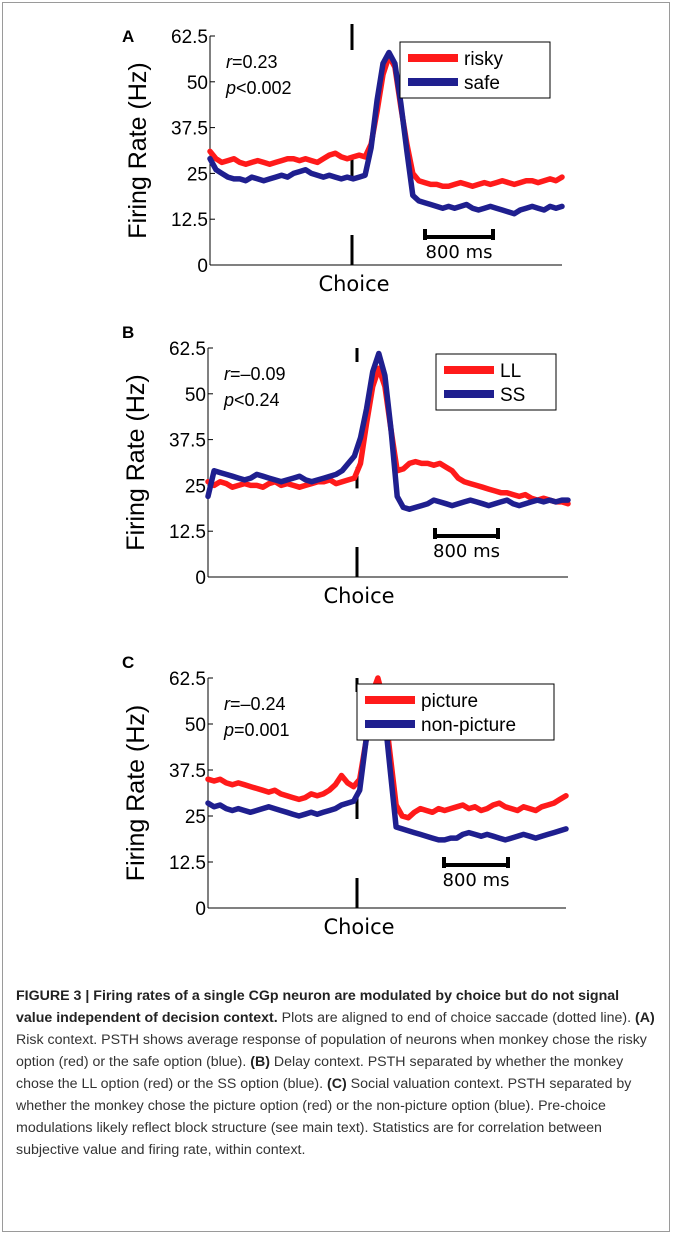 This screenshot has width=673, height=1236. I want to click on series-line-safe, so click(386, 133).